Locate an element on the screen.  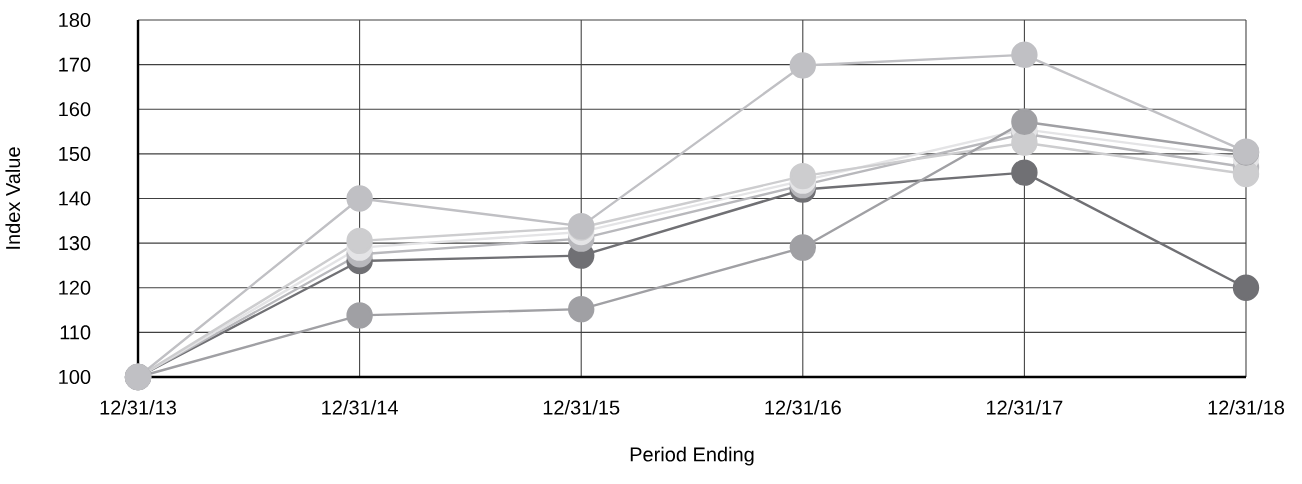
x-tick-label: 12/31/13 is located at coordinates (138, 407).